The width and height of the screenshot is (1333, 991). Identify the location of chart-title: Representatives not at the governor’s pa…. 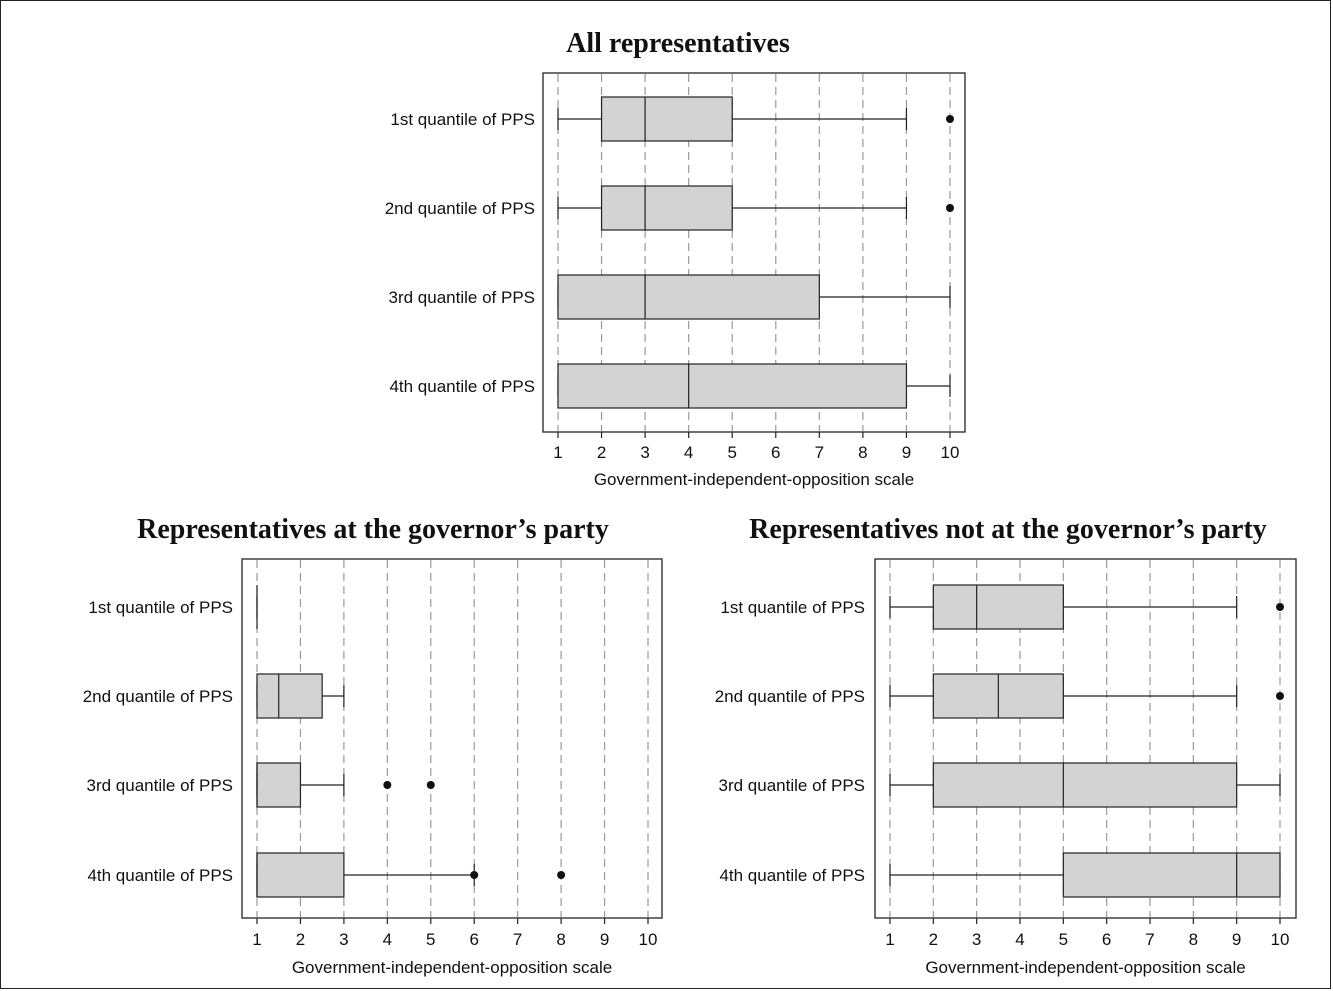
(1008, 529).